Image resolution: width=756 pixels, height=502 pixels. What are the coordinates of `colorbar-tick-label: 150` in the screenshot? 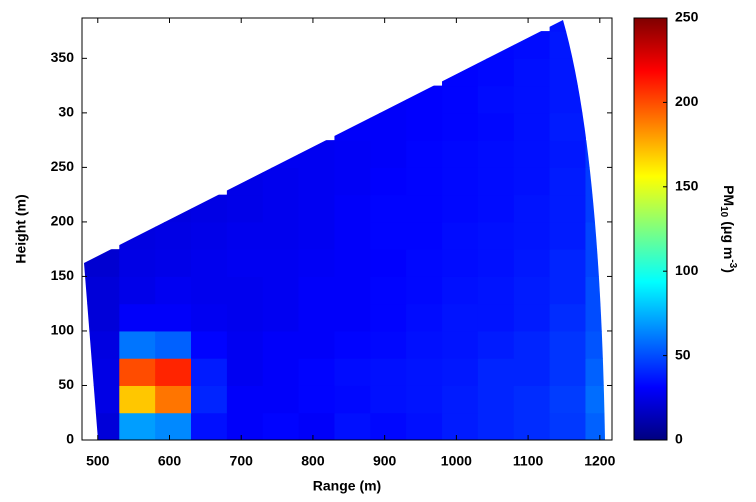 It's located at (687, 186).